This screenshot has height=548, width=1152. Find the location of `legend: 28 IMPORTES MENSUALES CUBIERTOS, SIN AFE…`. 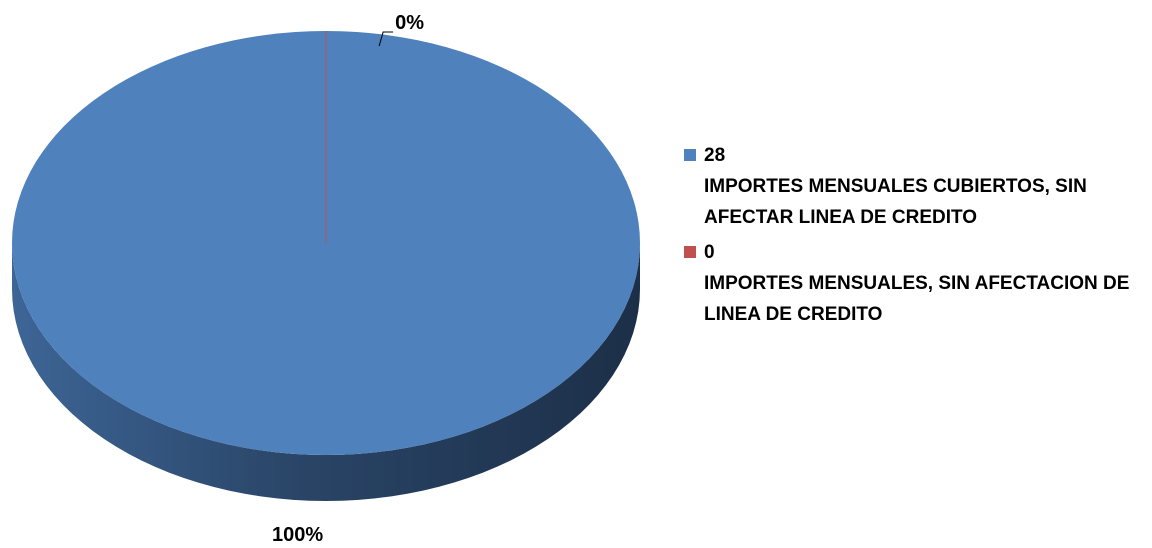

legend: 28 IMPORTES MENSUALES CUBIERTOS, SIN AFE… is located at coordinates (909, 237).